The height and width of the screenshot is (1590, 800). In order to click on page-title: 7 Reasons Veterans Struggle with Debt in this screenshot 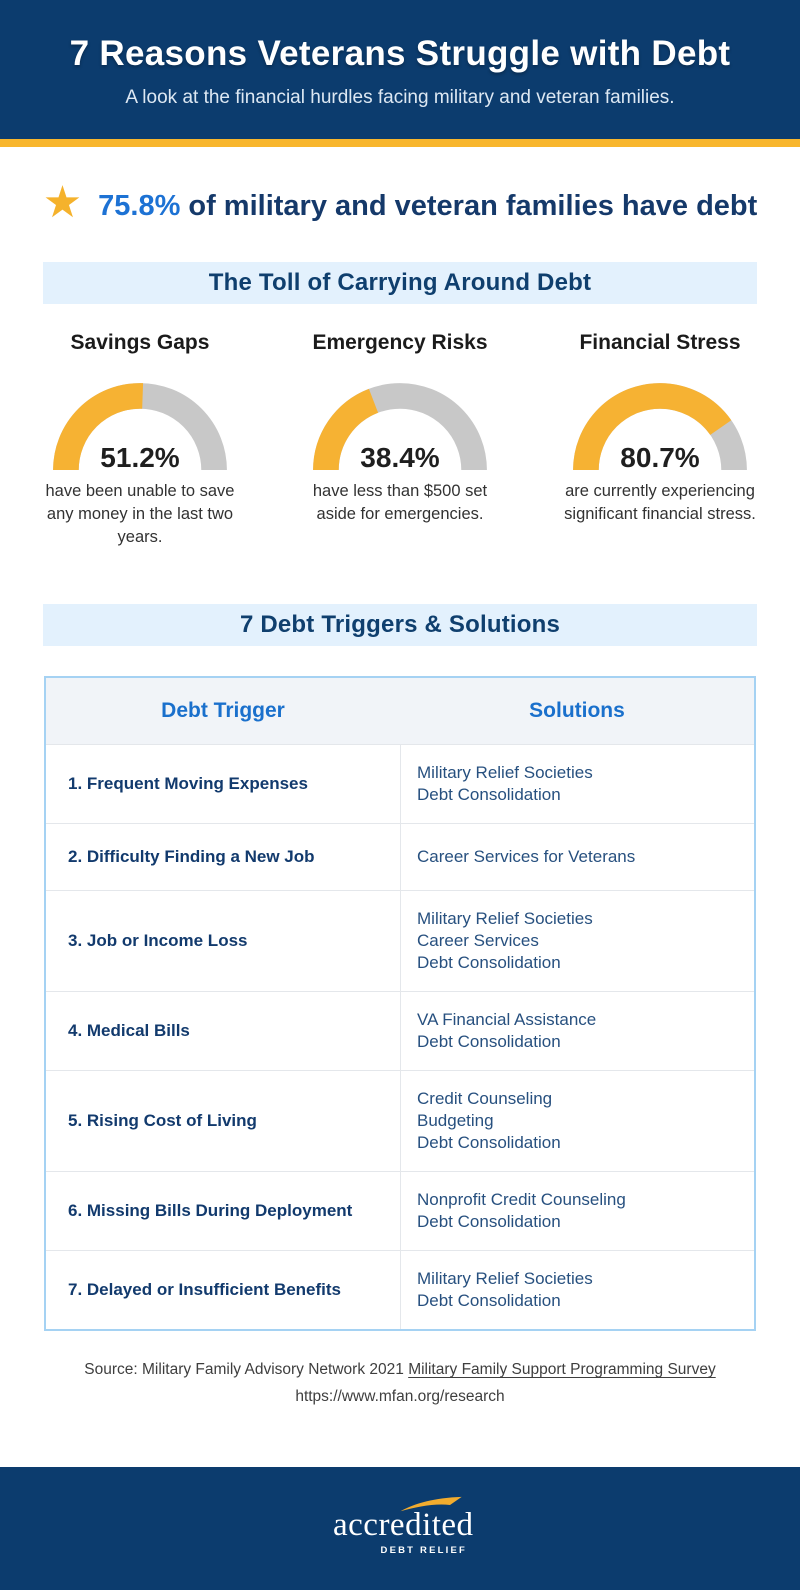, I will do `click(400, 53)`.